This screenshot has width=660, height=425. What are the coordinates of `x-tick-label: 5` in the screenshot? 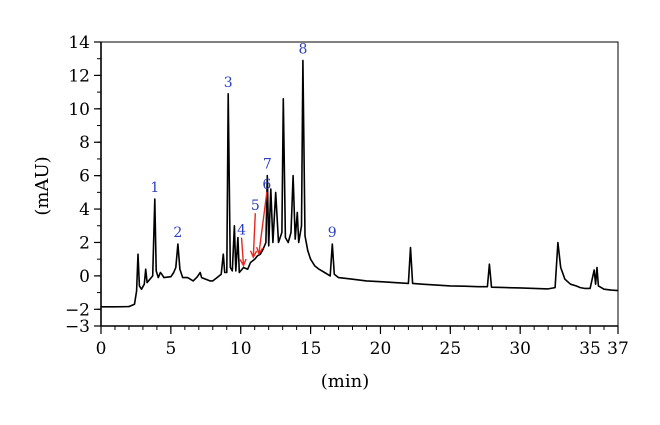 It's located at (170, 349).